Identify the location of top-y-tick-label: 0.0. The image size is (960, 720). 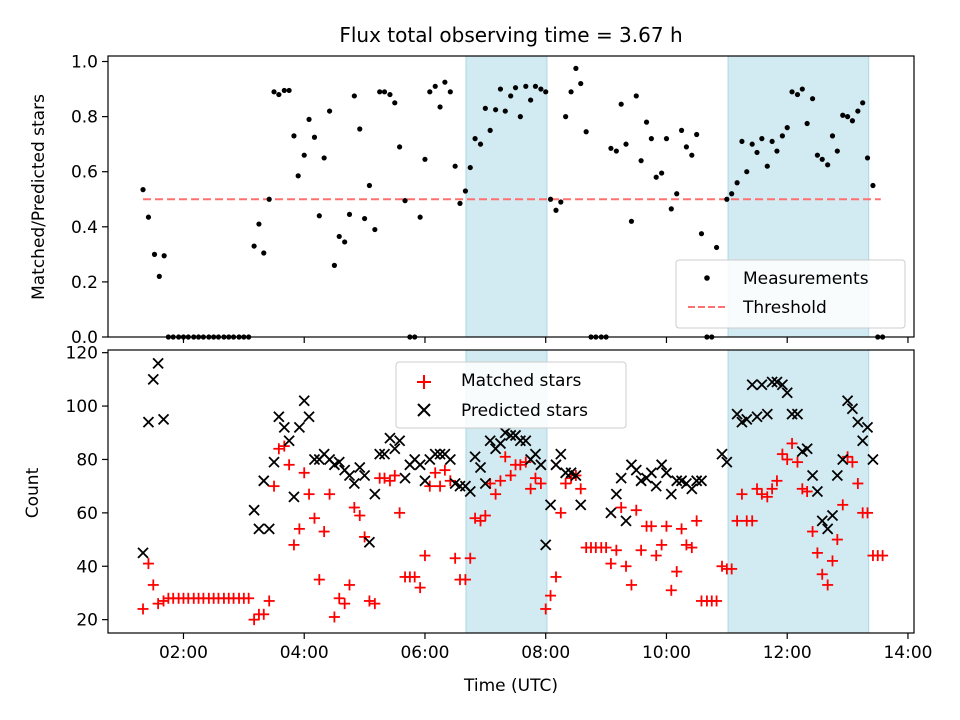
(84, 338).